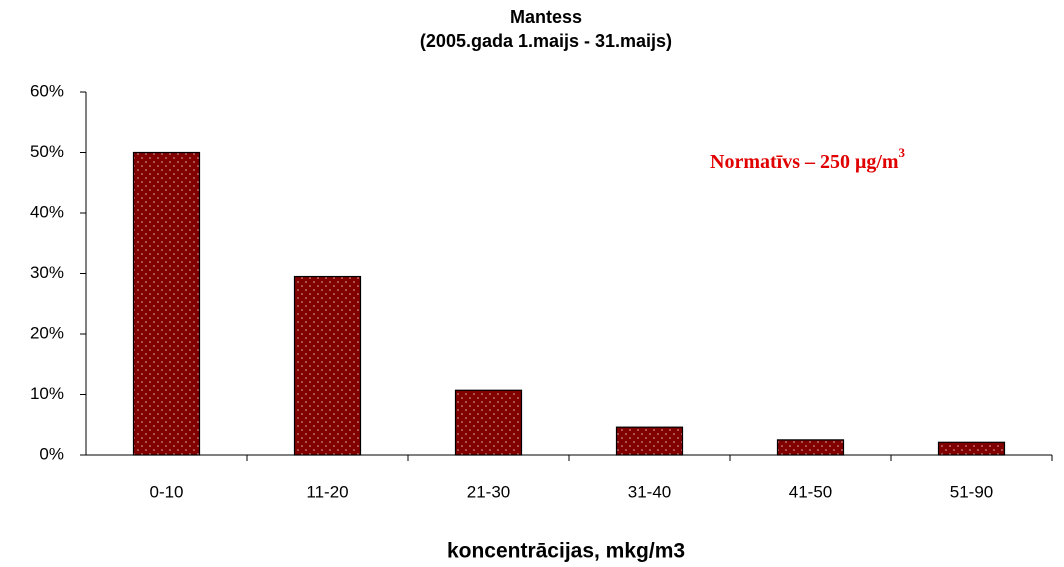  Describe the element at coordinates (546, 41) in the screenshot. I see `chart-subtitle: (2005.gada 1.maijs - 31.maijs)` at that location.